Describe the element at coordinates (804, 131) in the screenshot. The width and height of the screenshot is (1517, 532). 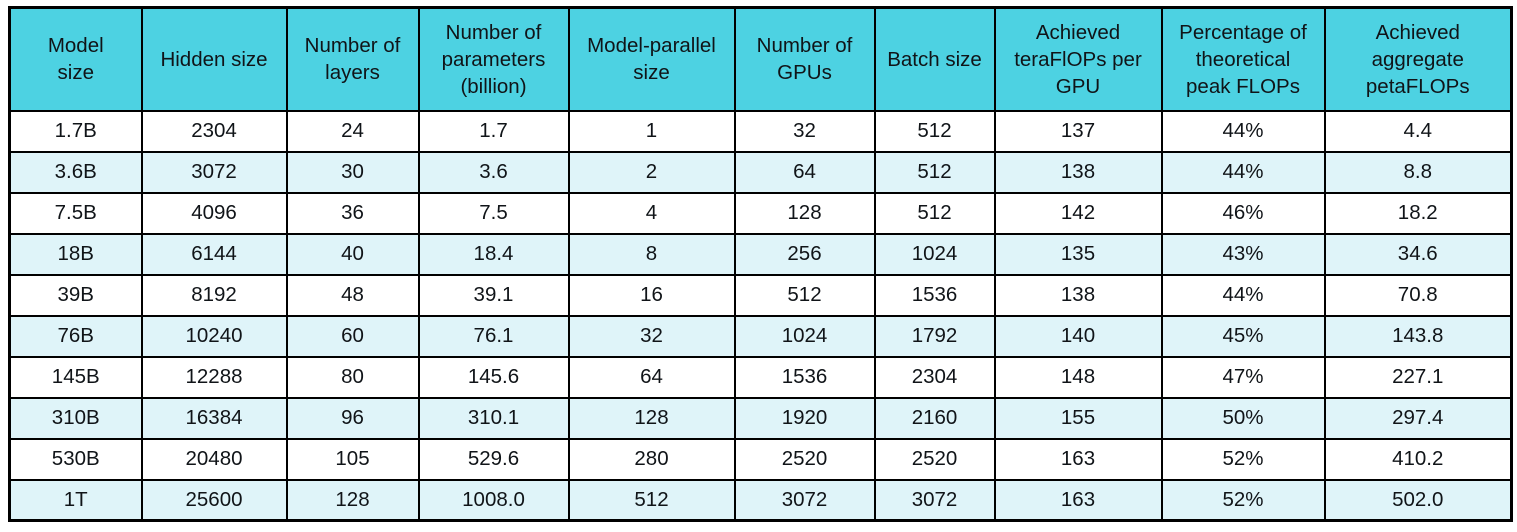
I see `cell-number-of-gpus: 32` at that location.